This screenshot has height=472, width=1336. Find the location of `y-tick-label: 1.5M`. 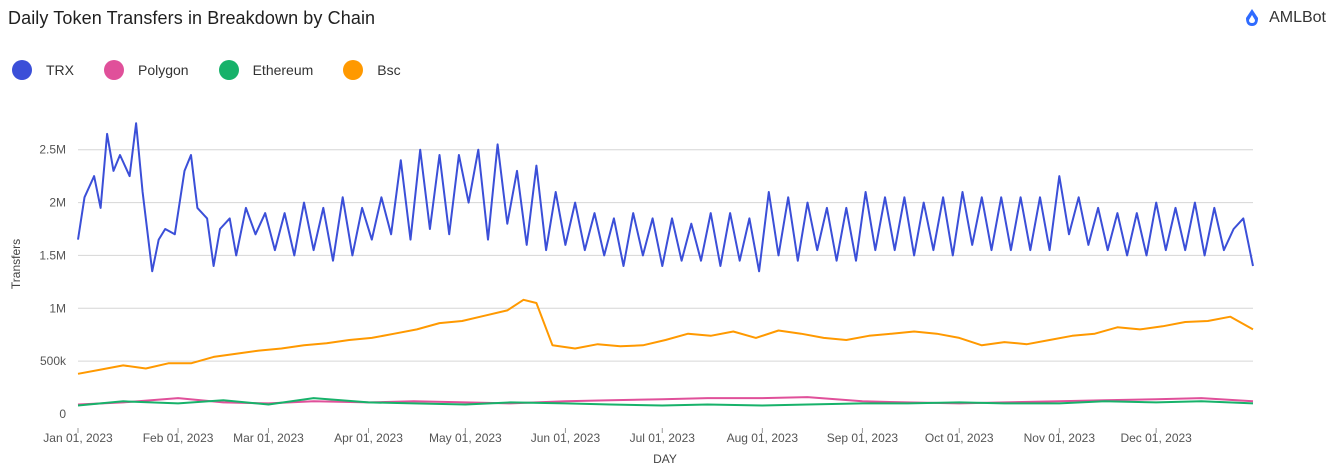

y-tick-label: 1.5M is located at coordinates (52, 255).